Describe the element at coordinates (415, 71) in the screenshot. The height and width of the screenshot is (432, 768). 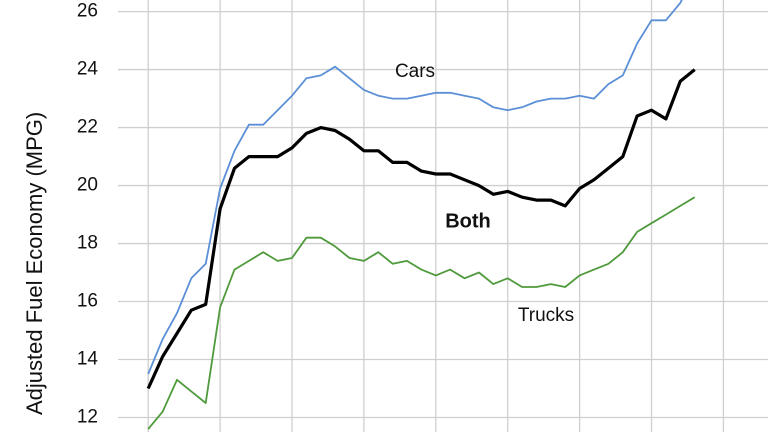
I see `series-label: Cars` at that location.